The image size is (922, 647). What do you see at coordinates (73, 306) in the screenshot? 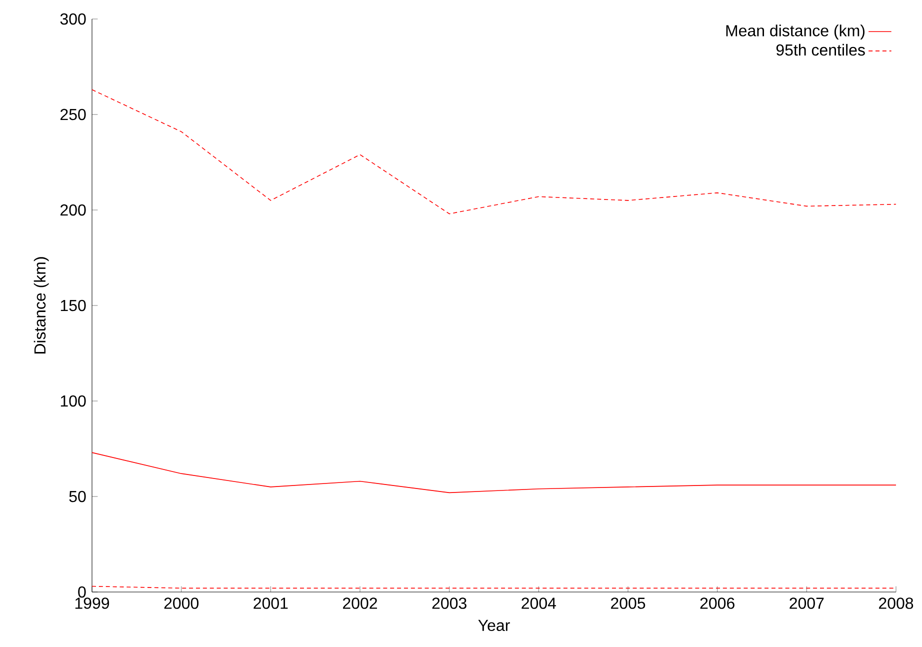
I see `y-tick-label: 150` at bounding box center [73, 306].